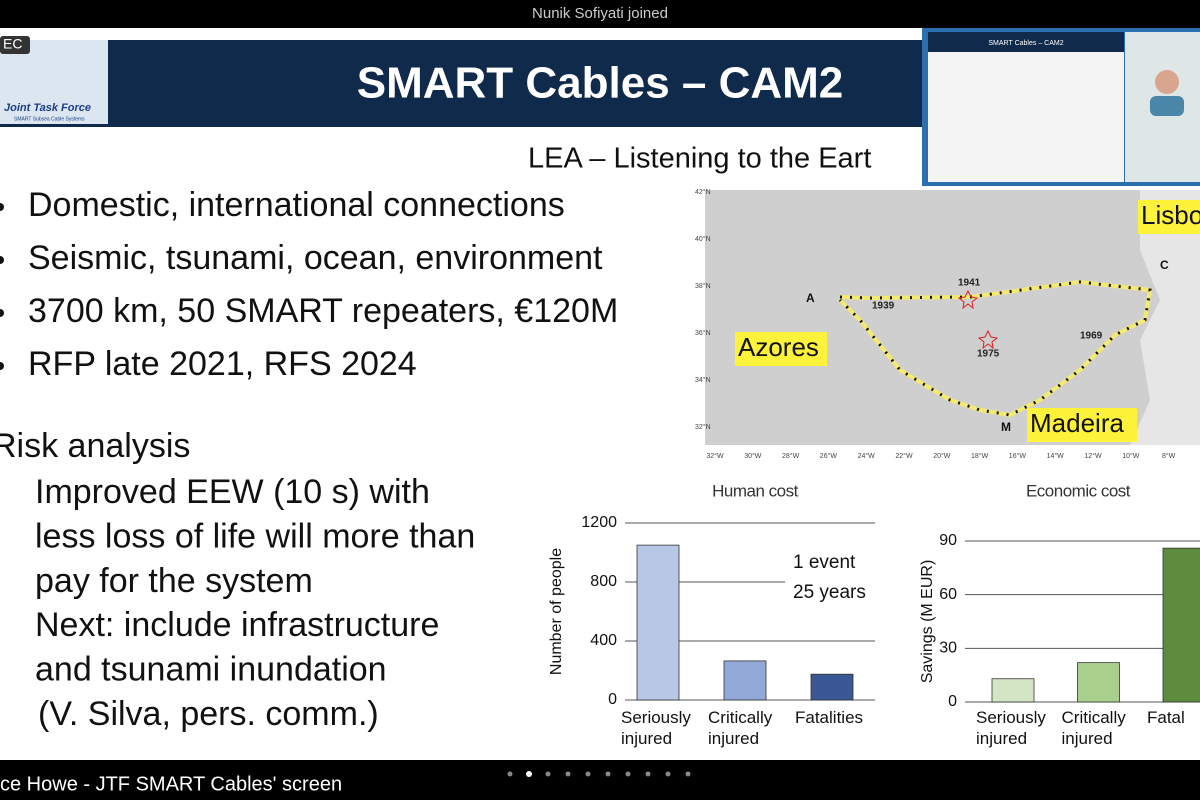  I want to click on point-label: M, so click(1006, 427).